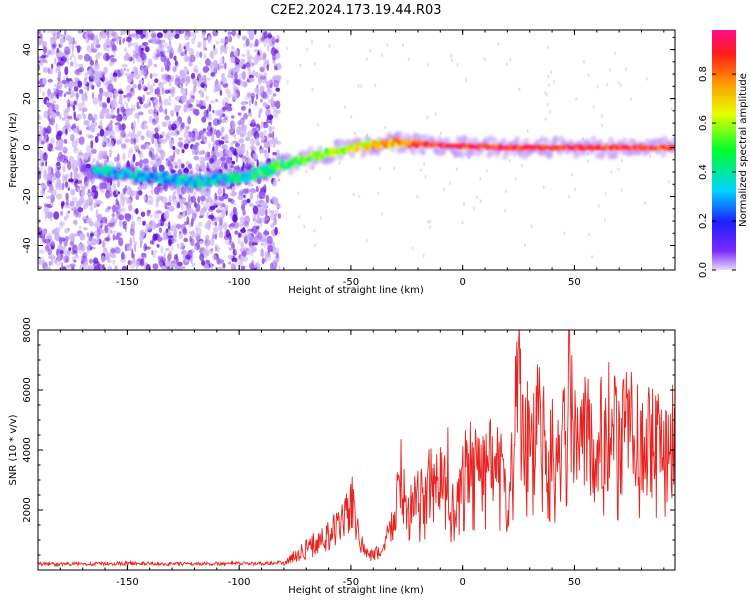  What do you see at coordinates (239, 282) in the screenshot?
I see `x-tick-label: -100` at bounding box center [239, 282].